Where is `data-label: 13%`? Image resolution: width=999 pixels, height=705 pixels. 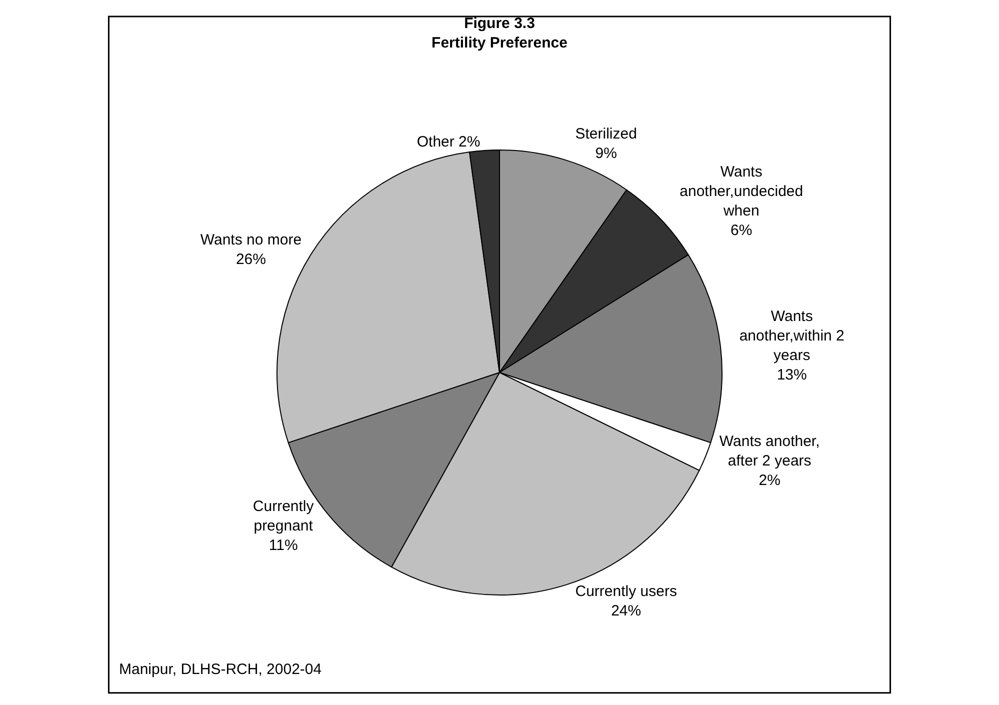 data-label: 13% is located at coordinates (791, 375).